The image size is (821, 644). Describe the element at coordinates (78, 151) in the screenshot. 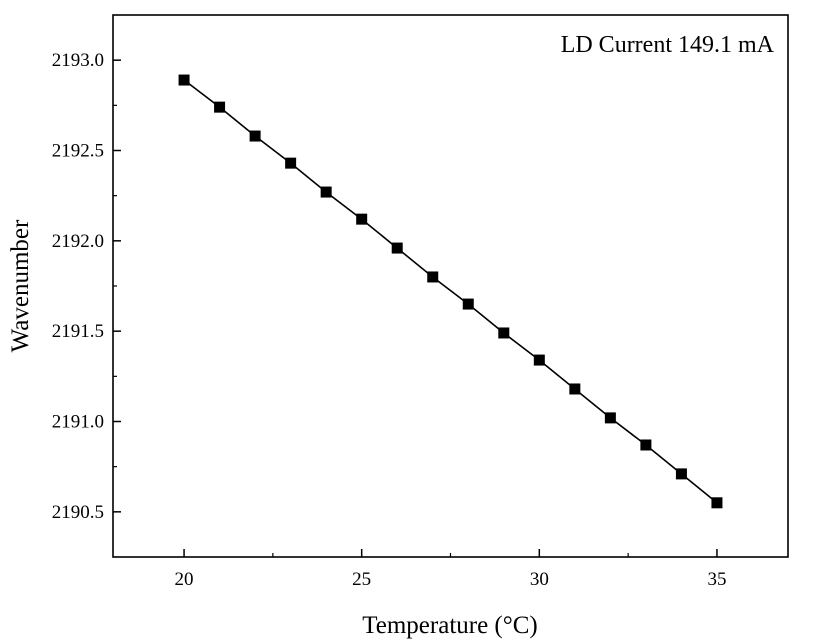

I see `y-tick-label: 2192.5` at that location.